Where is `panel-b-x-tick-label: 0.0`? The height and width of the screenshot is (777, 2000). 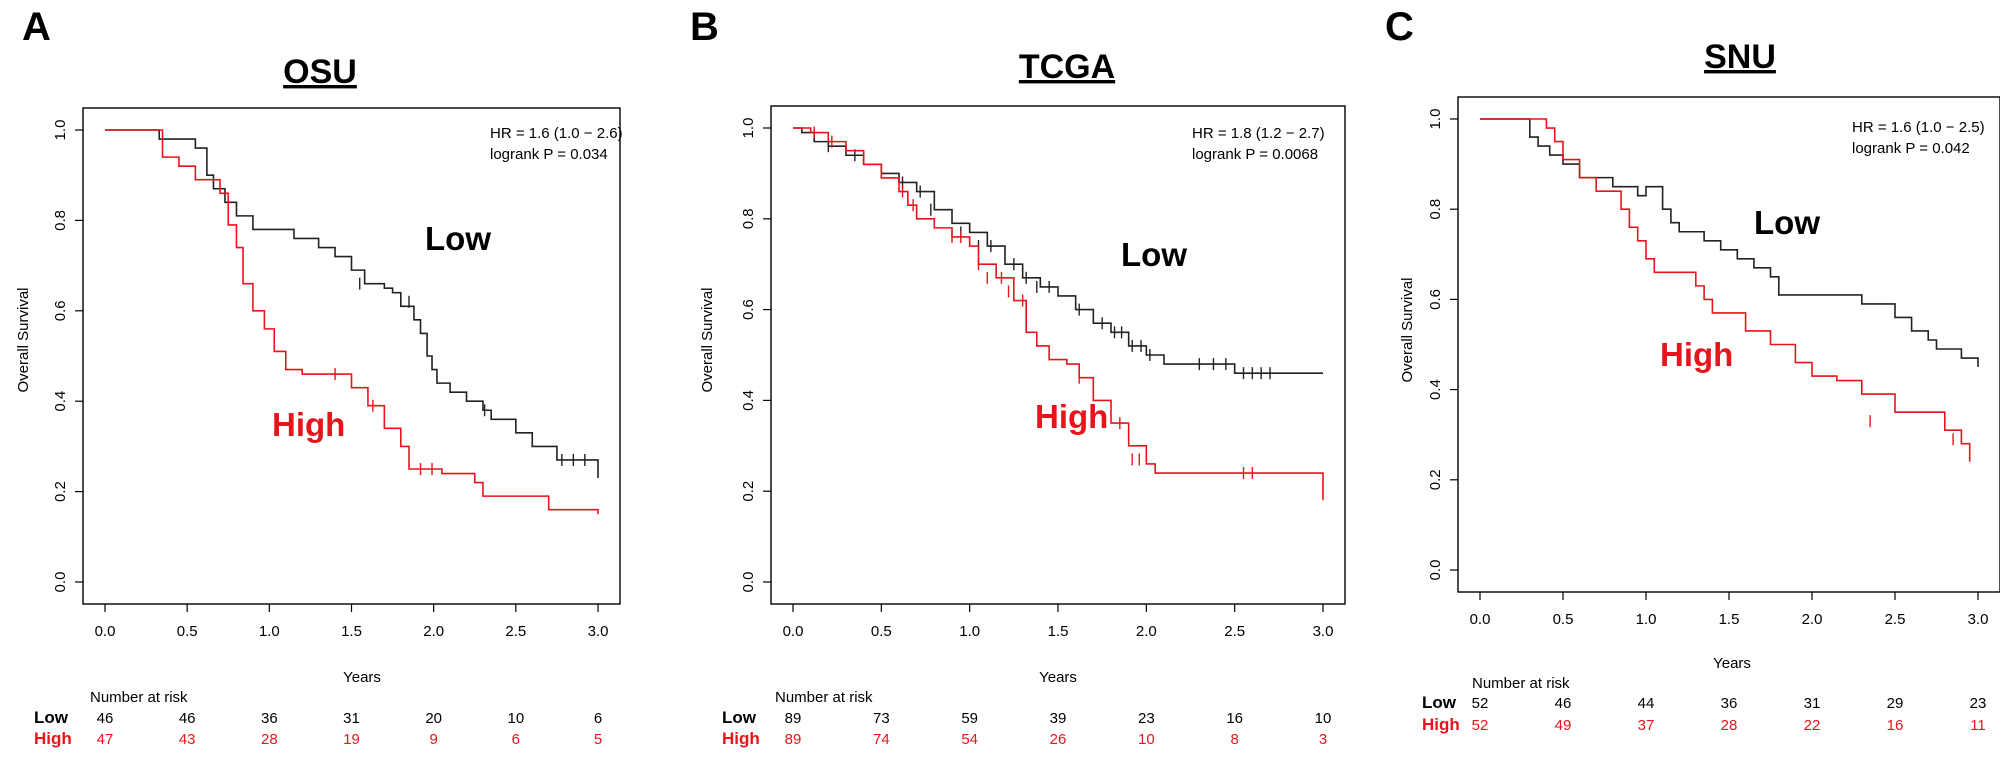 panel-b-x-tick-label: 0.0 is located at coordinates (793, 631).